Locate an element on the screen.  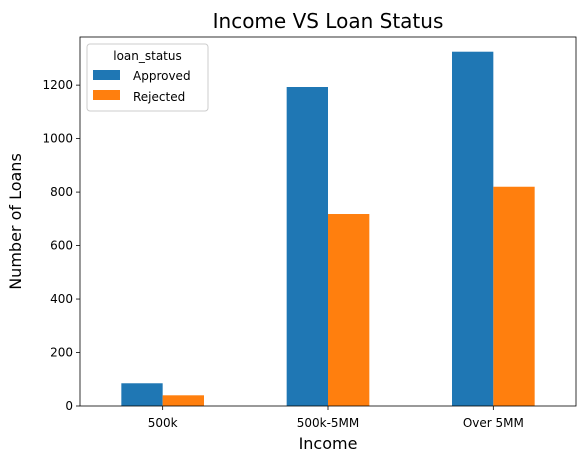
x-tick-label-500k: 500k is located at coordinates (163, 423).